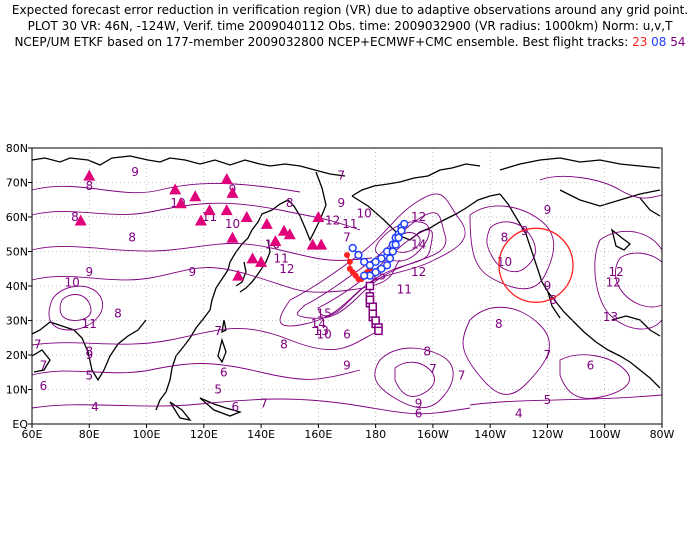 This screenshot has height=540, width=700. What do you see at coordinates (17, 252) in the screenshot?
I see `lat-tick-label: 50N` at bounding box center [17, 252].